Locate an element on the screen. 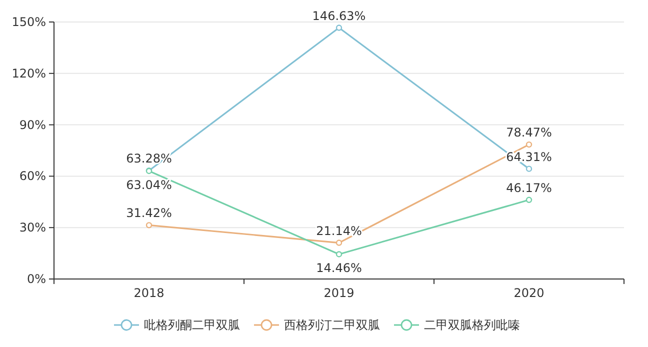 Image resolution: width=648 pixels, height=347 pixels. data-label: 14.46% is located at coordinates (339, 268).